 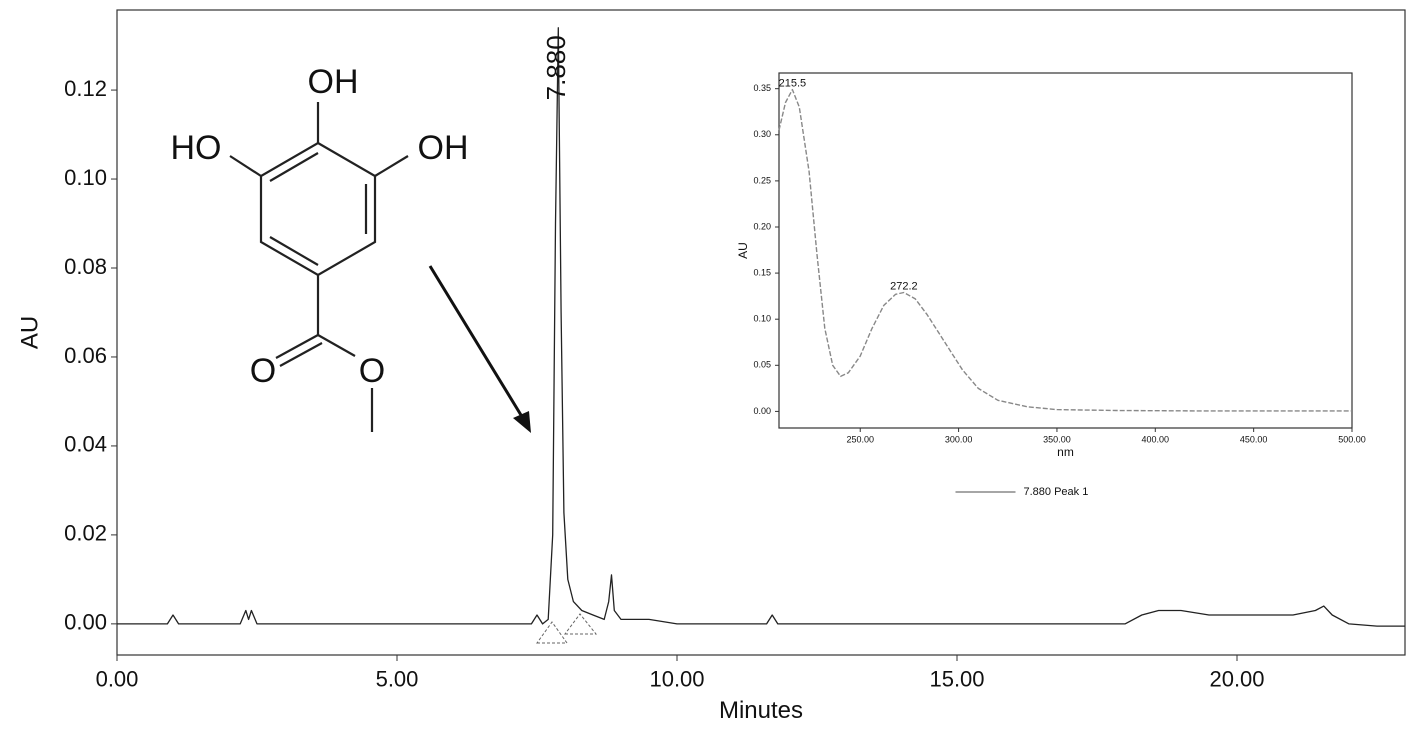 What do you see at coordinates (117, 679) in the screenshot?
I see `x-tick-label: 0.00` at bounding box center [117, 679].